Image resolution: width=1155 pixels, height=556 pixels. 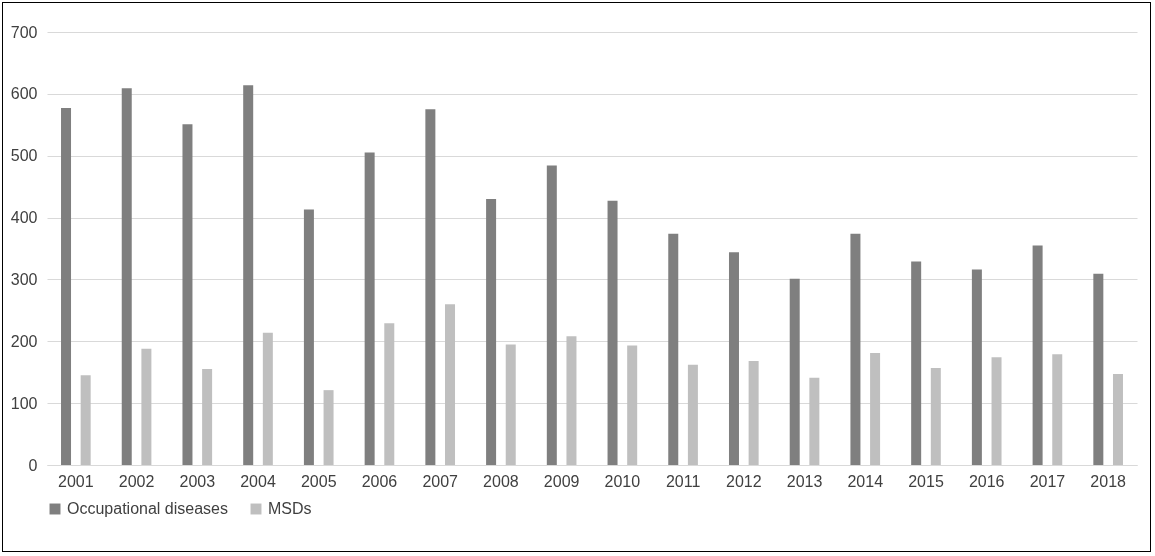 I want to click on x-tick-label: 2011, so click(x=683, y=481).